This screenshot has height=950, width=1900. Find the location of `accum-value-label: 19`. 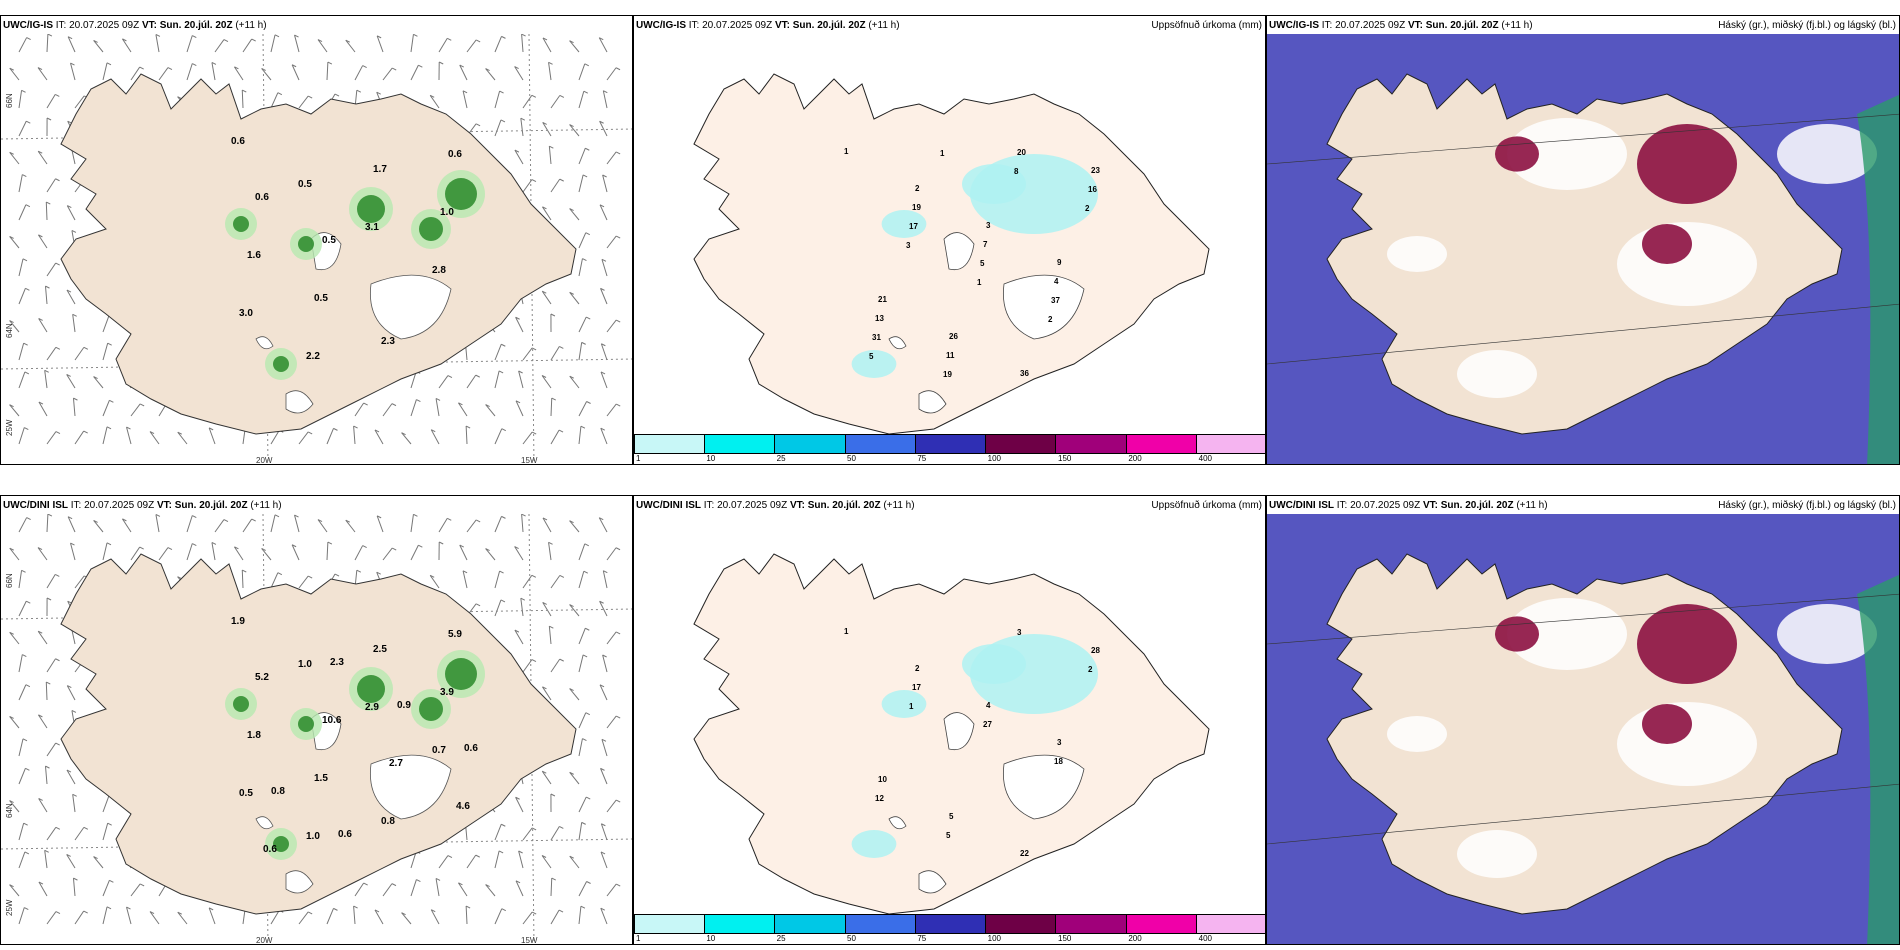

accum-value-label: 19 is located at coordinates (947, 374).